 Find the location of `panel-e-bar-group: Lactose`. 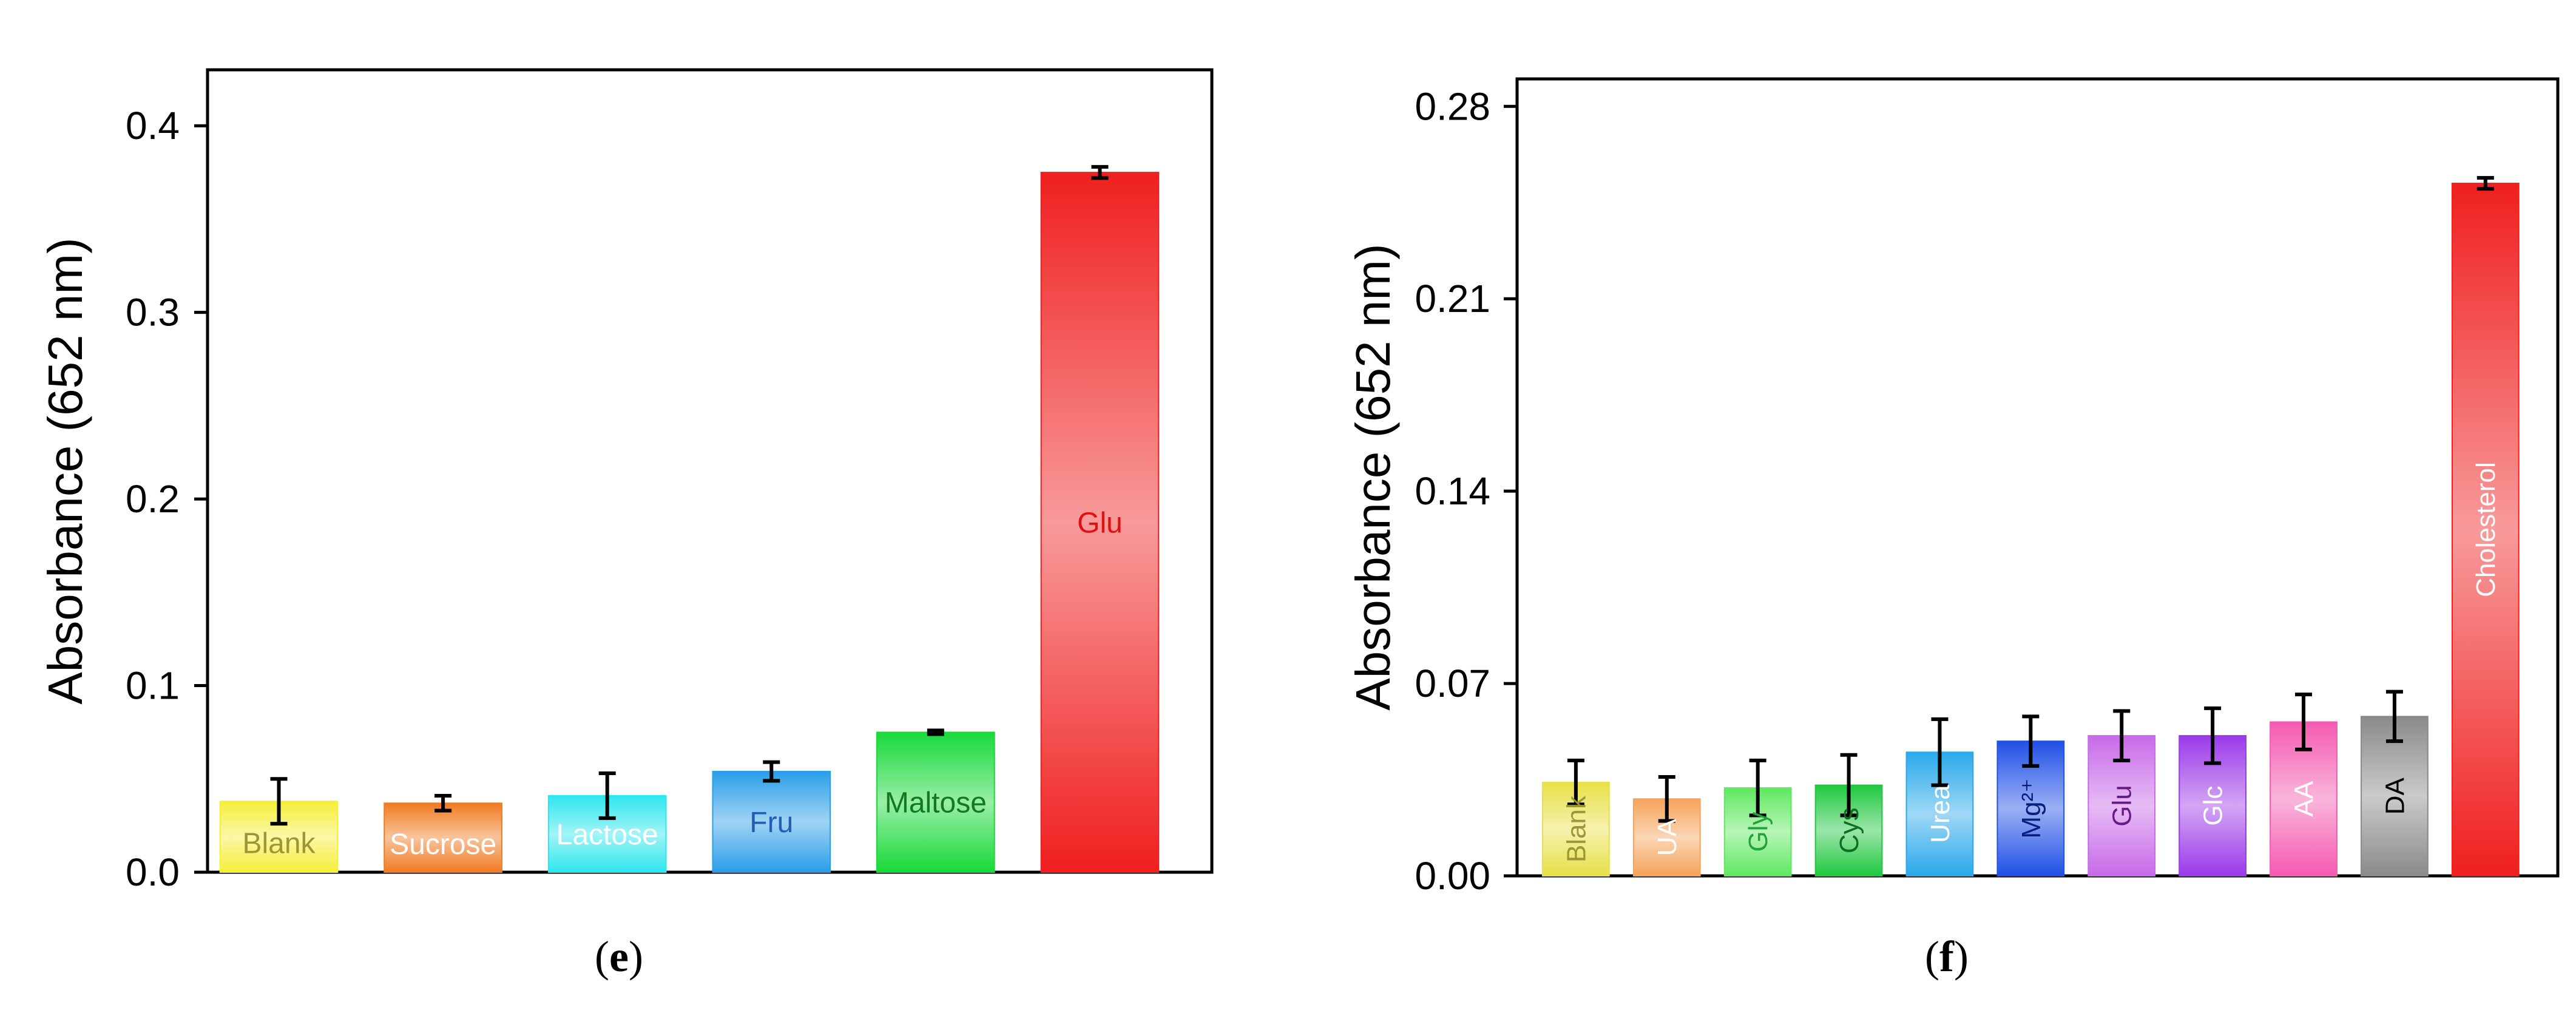

panel-e-bar-group: Lactose is located at coordinates (607, 822).